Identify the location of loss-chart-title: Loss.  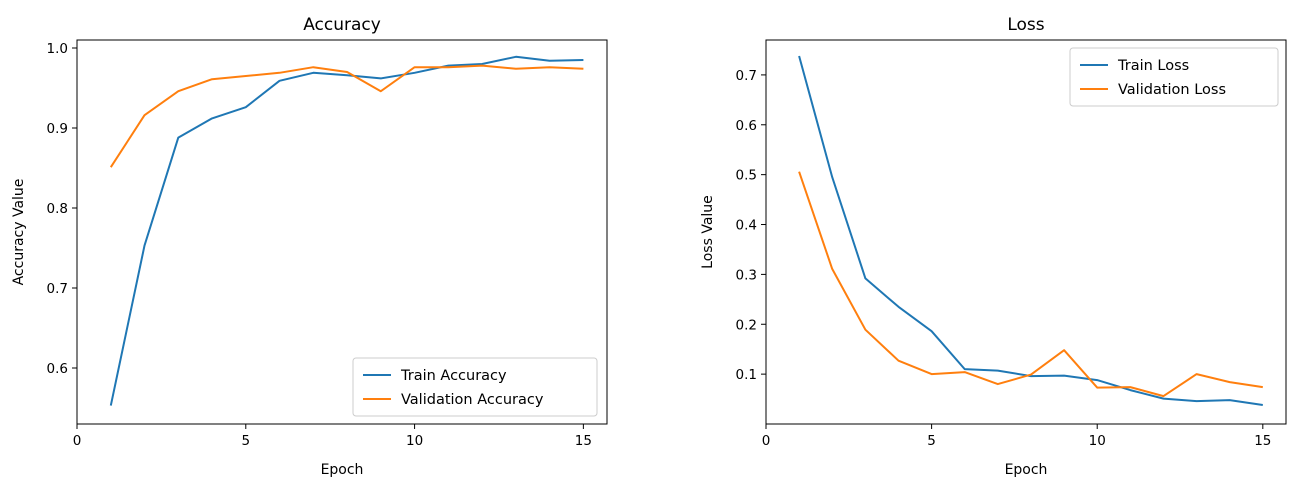
(1025, 25).